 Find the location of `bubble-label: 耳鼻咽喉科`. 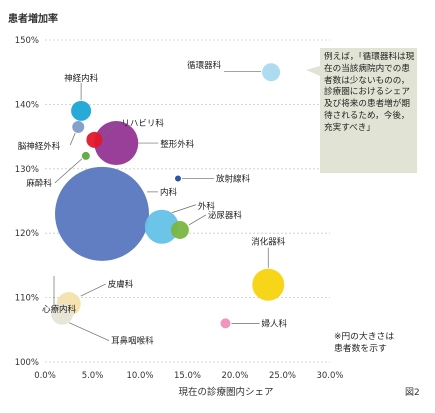

bubble-label: 耳鼻咽喉科 is located at coordinates (132, 341).